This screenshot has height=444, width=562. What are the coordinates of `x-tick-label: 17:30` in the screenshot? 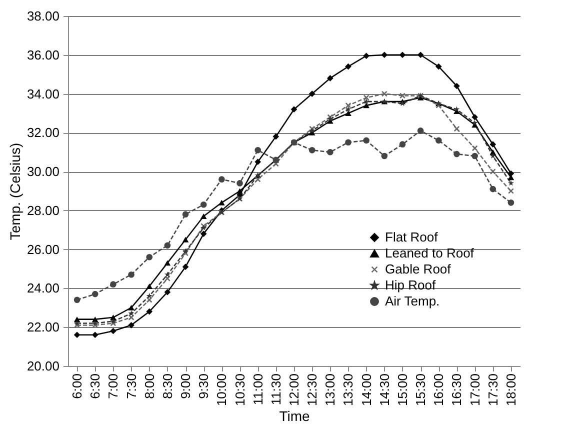 It's located at (492, 390).